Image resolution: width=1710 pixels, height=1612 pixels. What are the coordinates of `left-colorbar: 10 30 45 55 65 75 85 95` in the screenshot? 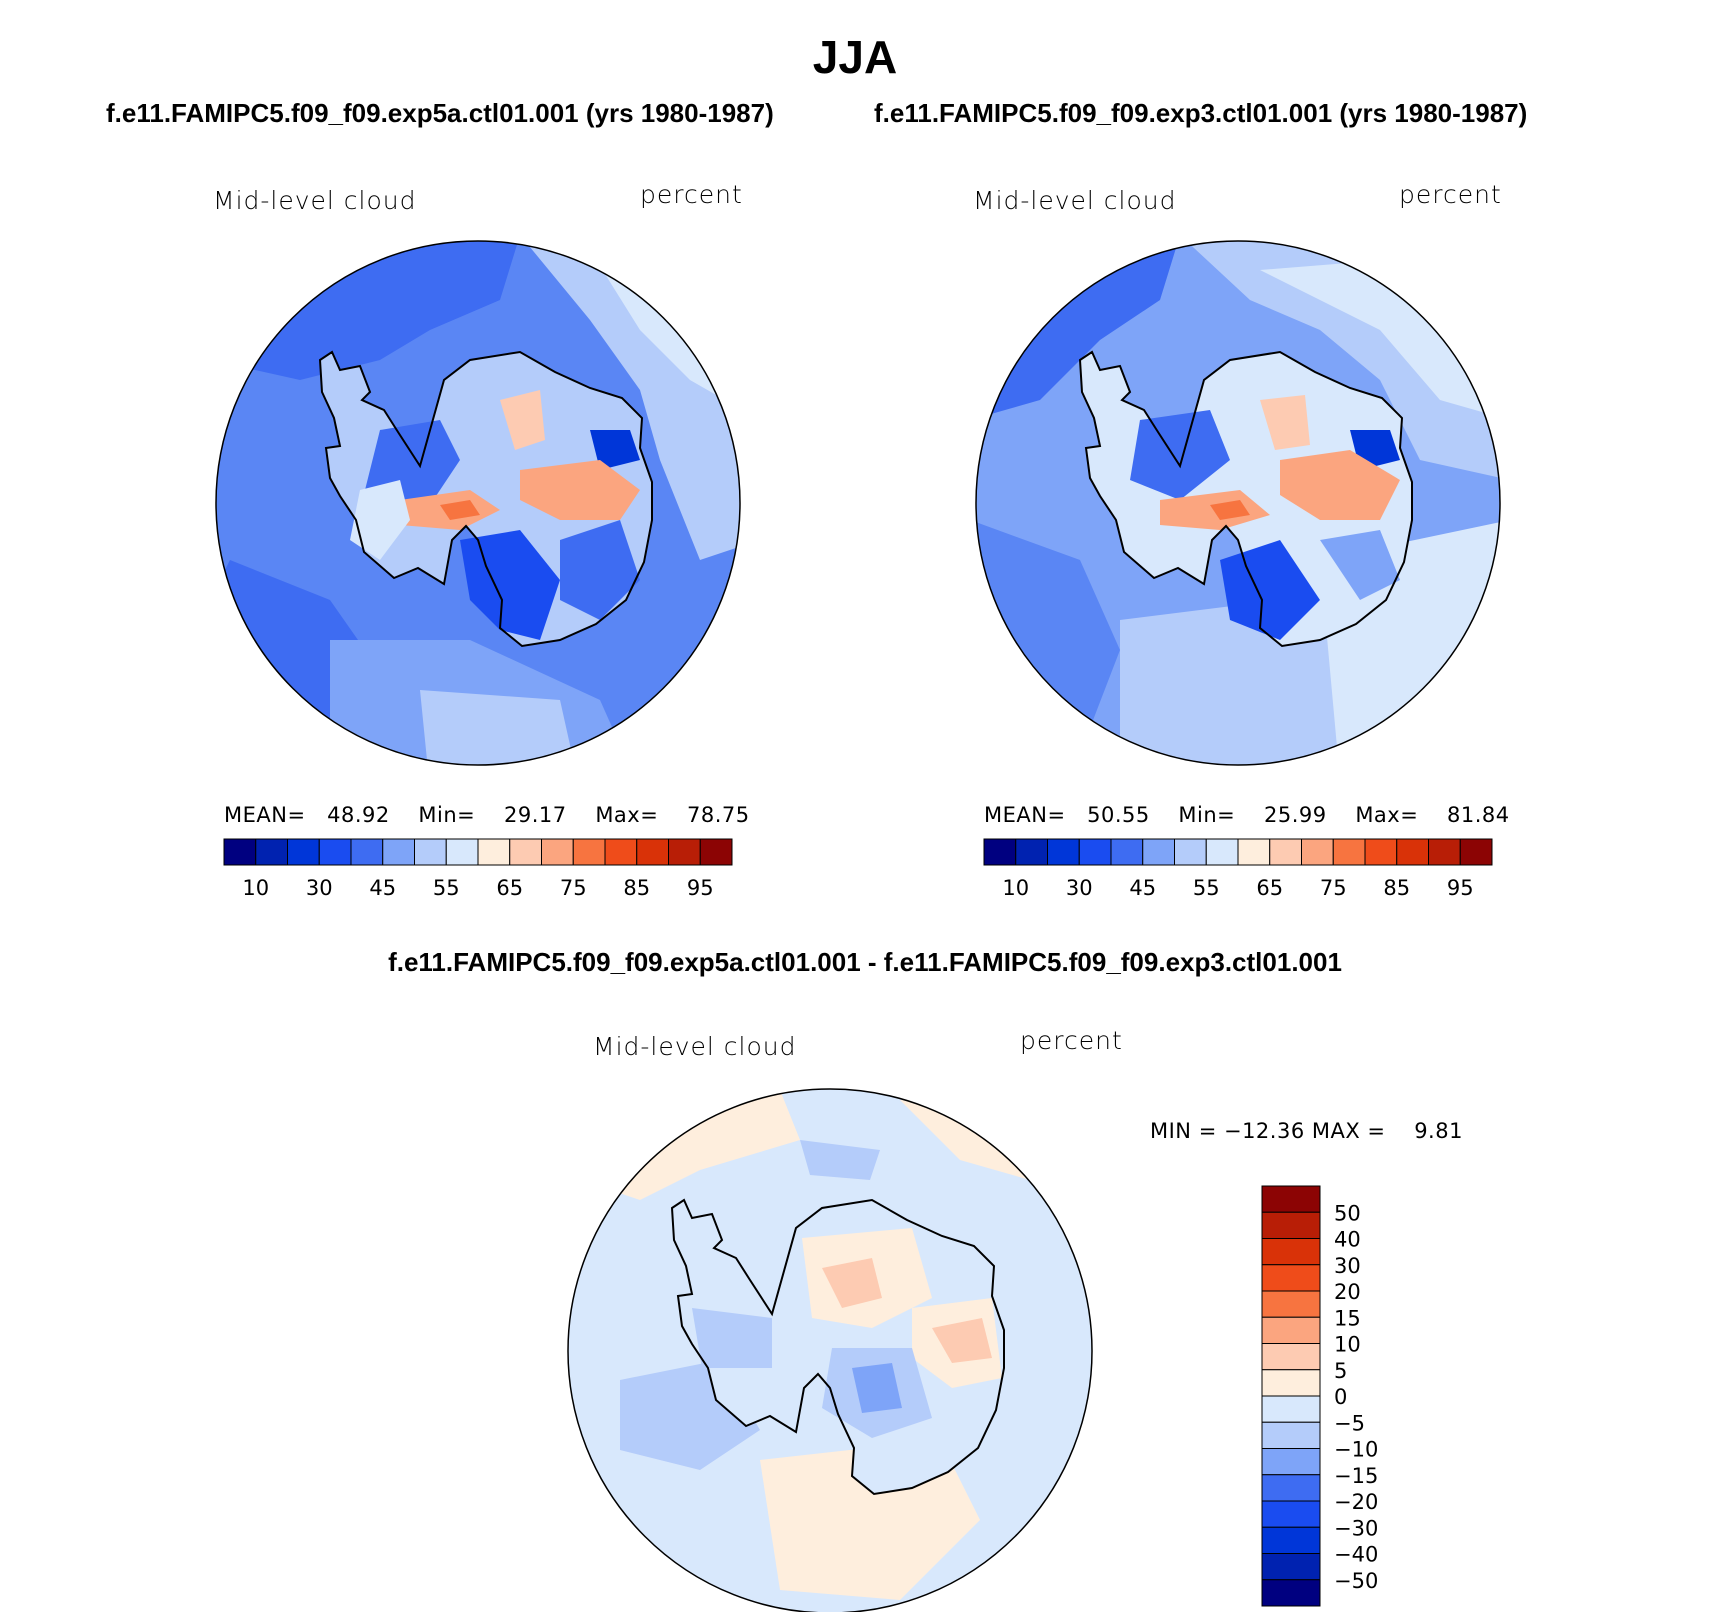 It's located at (478, 869).